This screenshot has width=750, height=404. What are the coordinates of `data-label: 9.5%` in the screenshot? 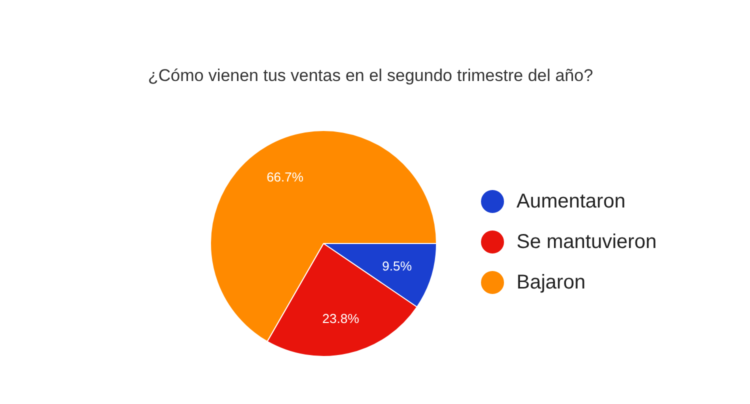 It's located at (397, 266).